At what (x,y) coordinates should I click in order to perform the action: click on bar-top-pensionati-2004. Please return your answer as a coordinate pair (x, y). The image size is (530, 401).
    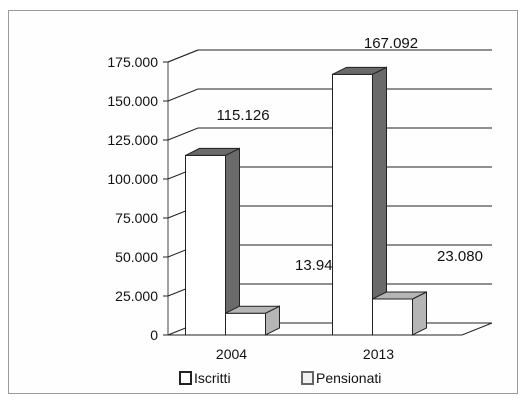
    Looking at the image, I should click on (252, 309).